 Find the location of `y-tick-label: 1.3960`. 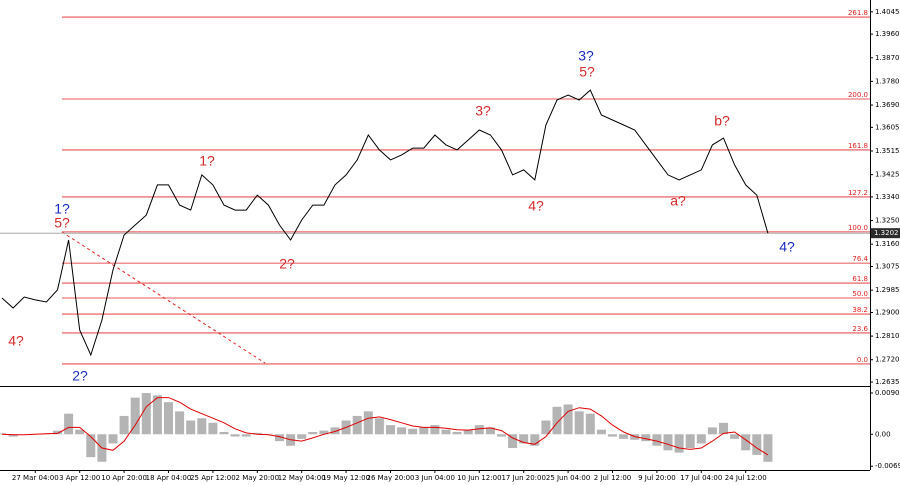

y-tick-label: 1.3960 is located at coordinates (887, 34).